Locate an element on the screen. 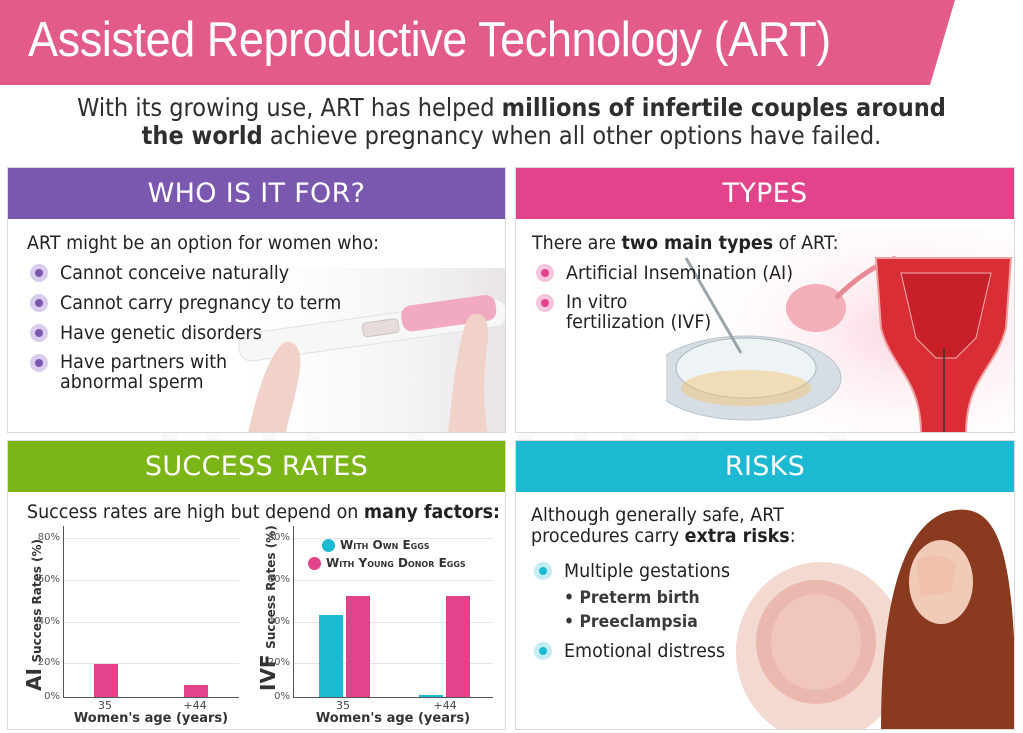 This screenshot has height=733, width=1023. risk-item: Emotional distress is located at coordinates (639, 651).